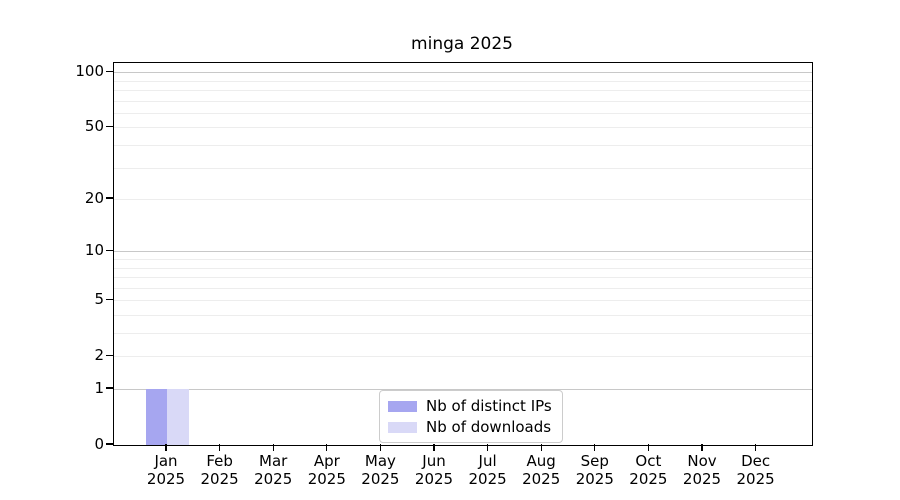  What do you see at coordinates (702, 461) in the screenshot?
I see `x-tick-month: Nov` at bounding box center [702, 461].